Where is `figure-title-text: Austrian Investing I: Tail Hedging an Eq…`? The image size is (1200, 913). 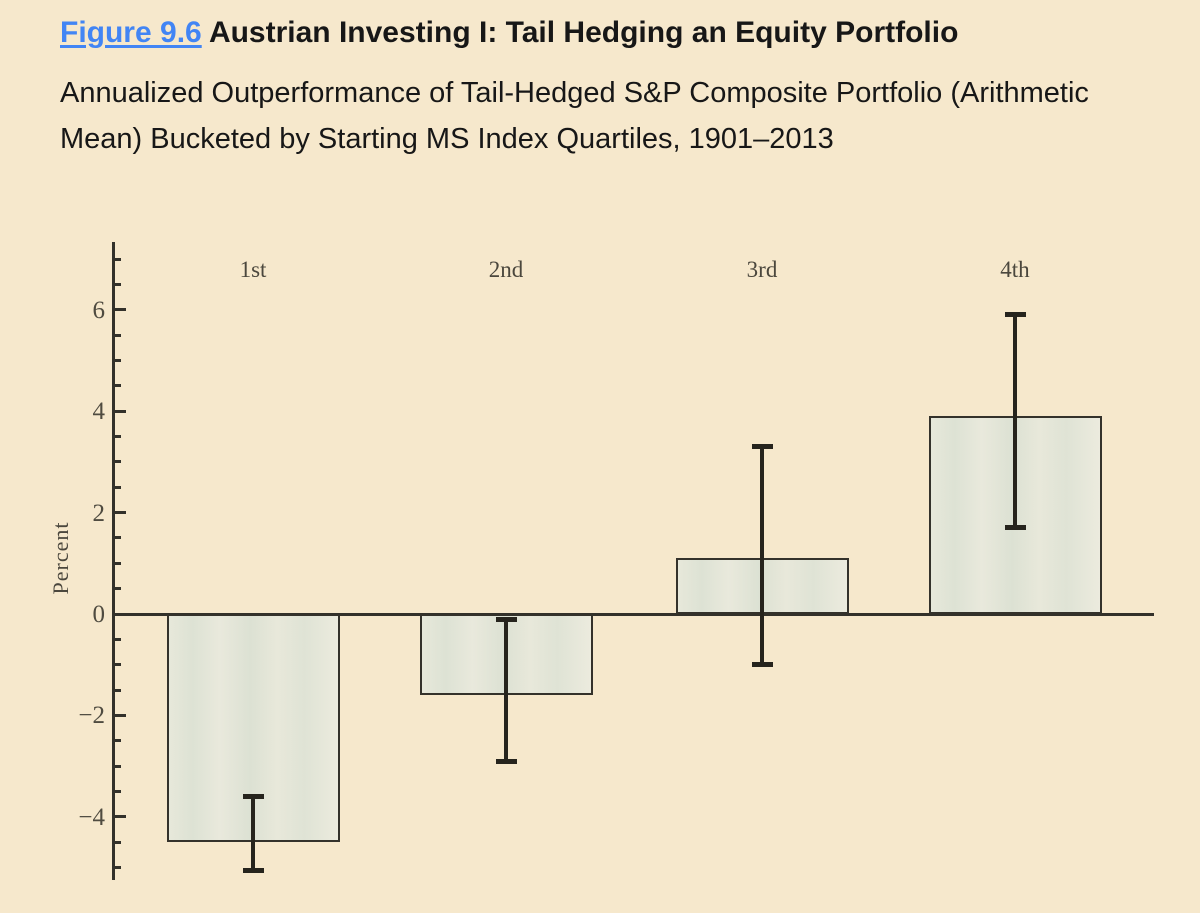 figure-title-text: Austrian Investing I: Tail Hedging an Eq… is located at coordinates (580, 32).